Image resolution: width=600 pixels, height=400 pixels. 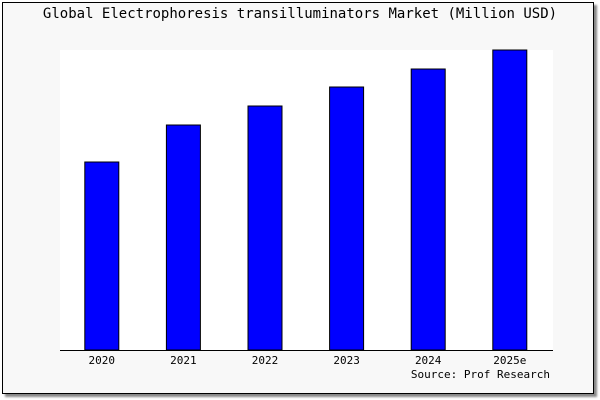 I want to click on x-tick-label: 2022, so click(x=265, y=360).